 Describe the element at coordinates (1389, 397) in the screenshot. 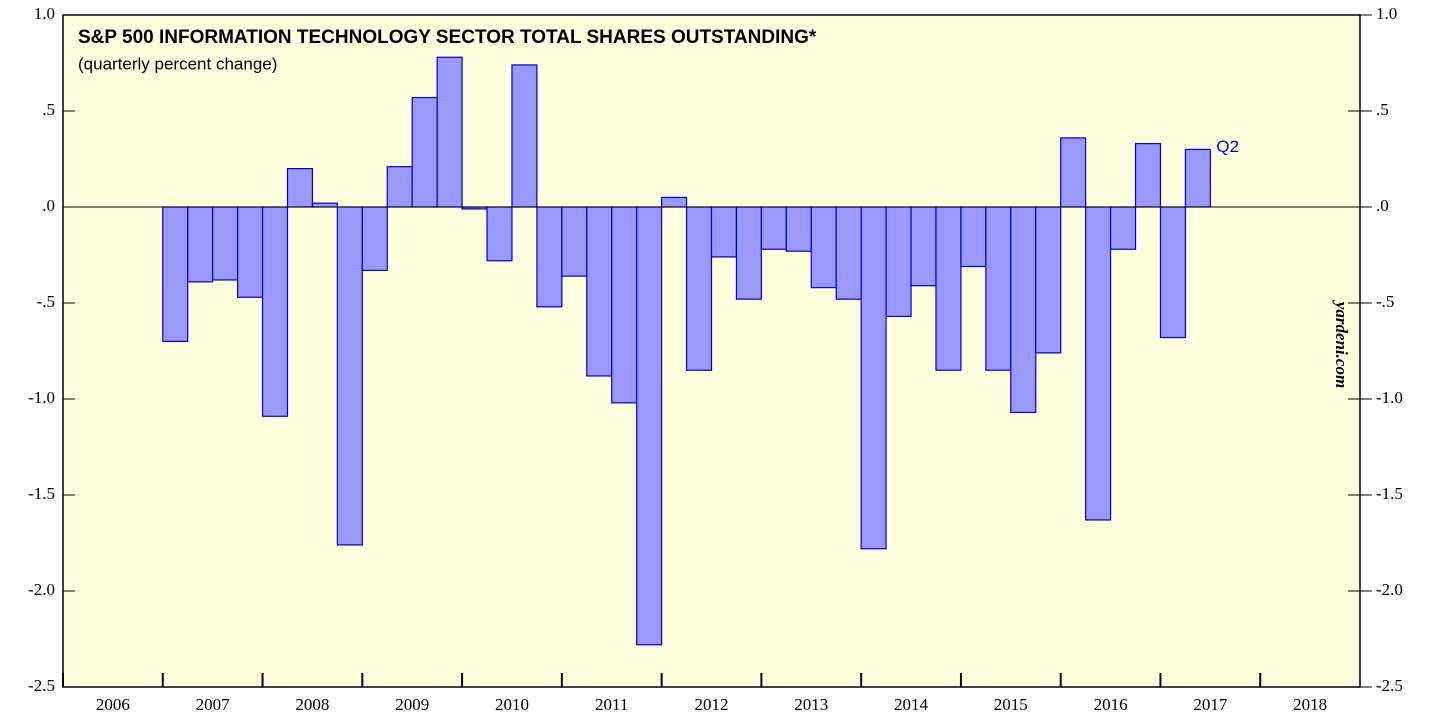

I see `y-tick-label-right: -1.0` at that location.